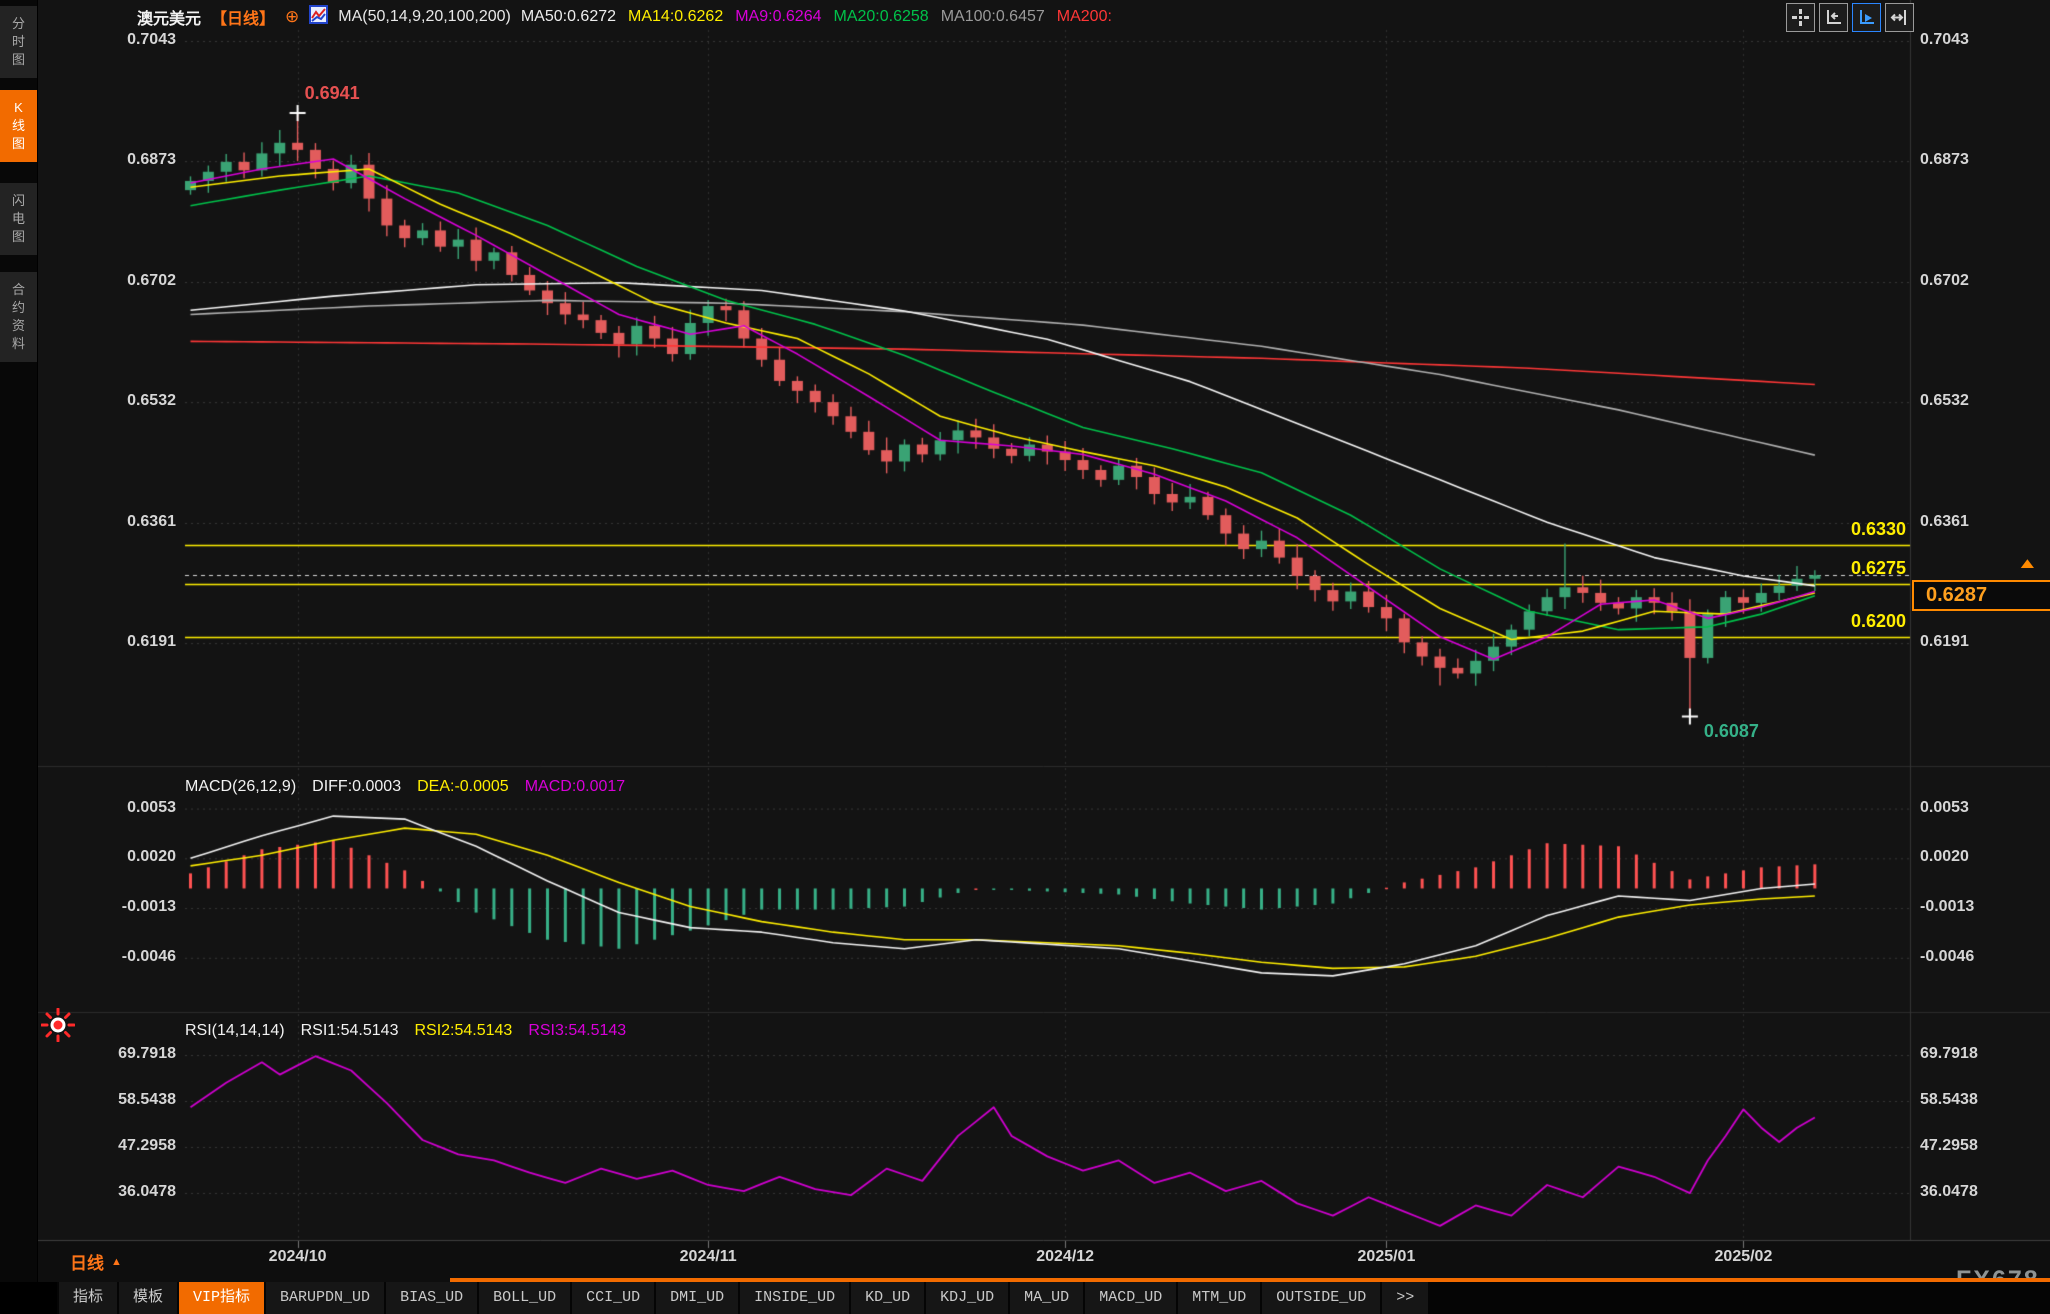 The width and height of the screenshot is (2050, 1314). Describe the element at coordinates (1899, 17) in the screenshot. I see `data-shift-icon` at that location.